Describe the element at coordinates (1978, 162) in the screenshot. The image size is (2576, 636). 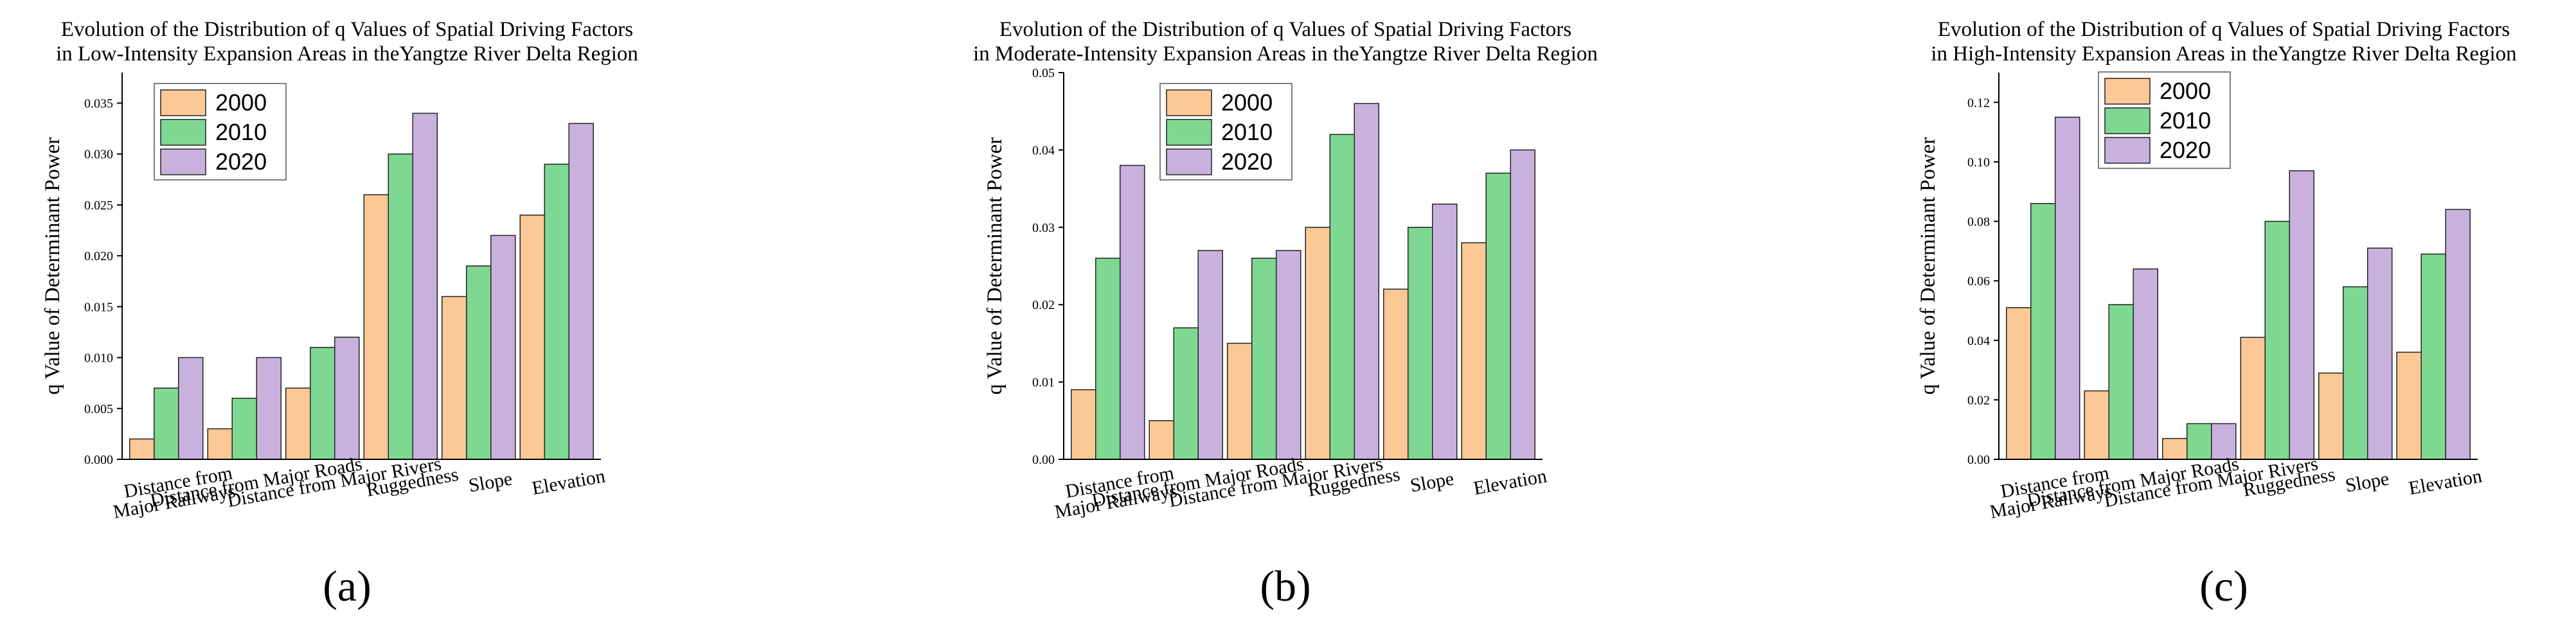
I see `y-tick-label: 0.10` at that location.